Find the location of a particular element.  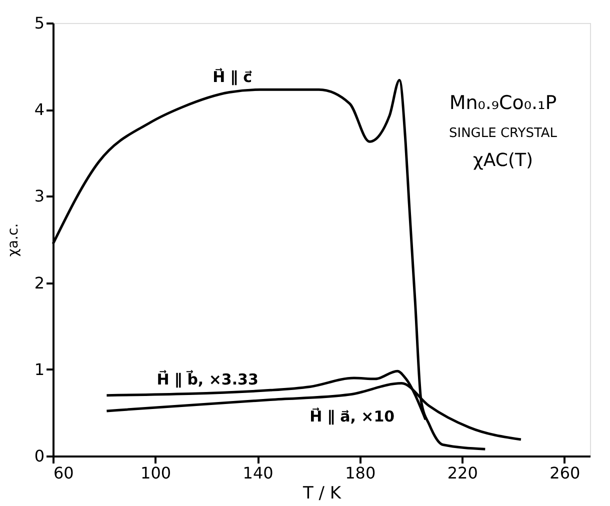

annotation: SINGLE CRYSTAL is located at coordinates (503, 133).